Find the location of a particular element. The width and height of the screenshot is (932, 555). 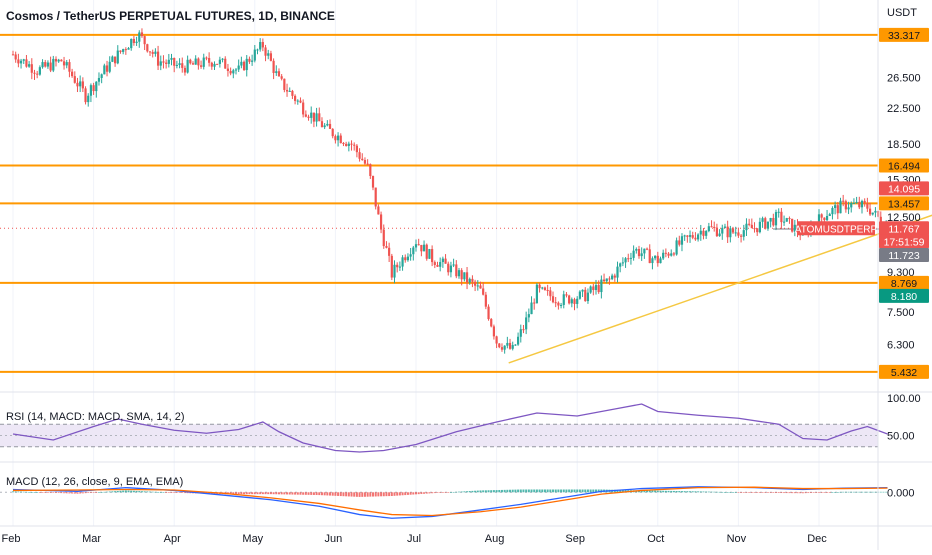

price-label-text: 8.180 is located at coordinates (904, 297).